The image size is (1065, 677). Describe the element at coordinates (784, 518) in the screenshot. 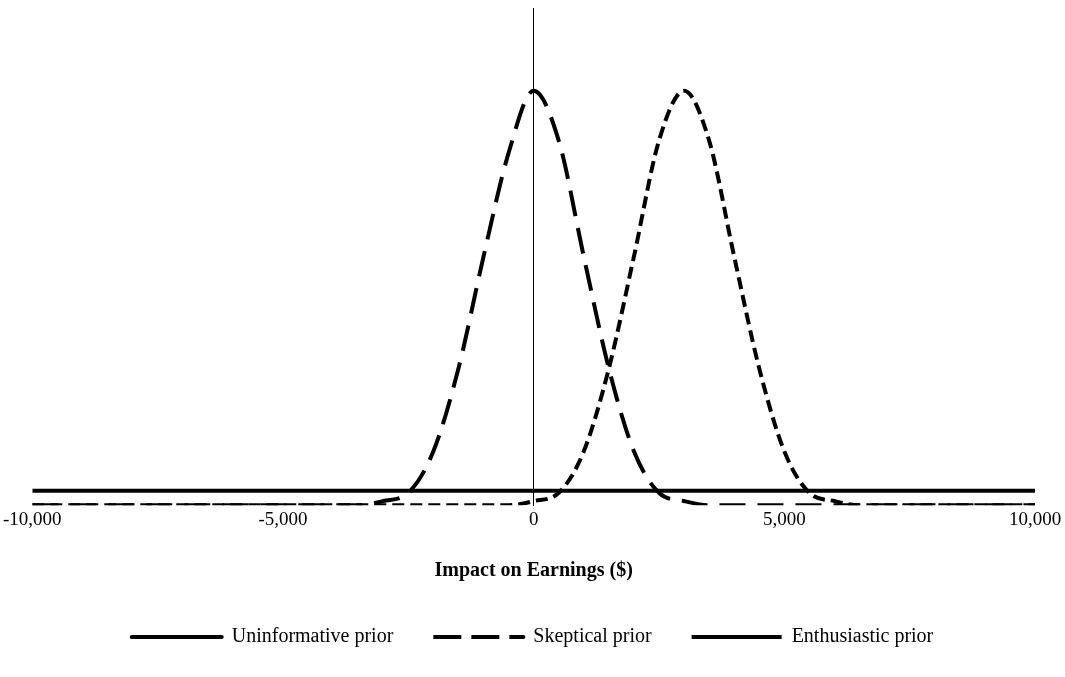

I see `x-tick-label: 5,000` at that location.